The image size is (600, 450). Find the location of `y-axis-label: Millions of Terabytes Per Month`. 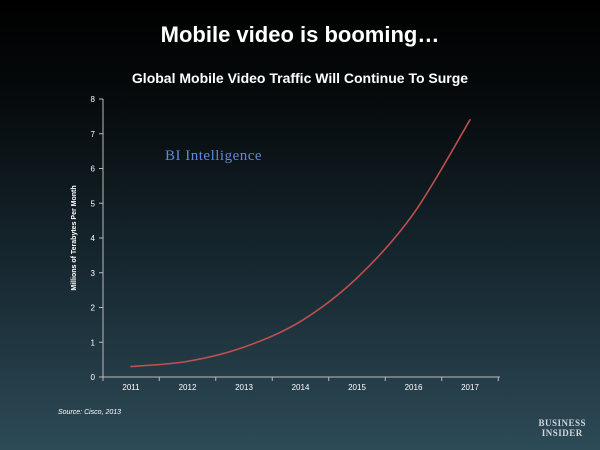

y-axis-label: Millions of Terabytes Per Month is located at coordinates (74, 237).